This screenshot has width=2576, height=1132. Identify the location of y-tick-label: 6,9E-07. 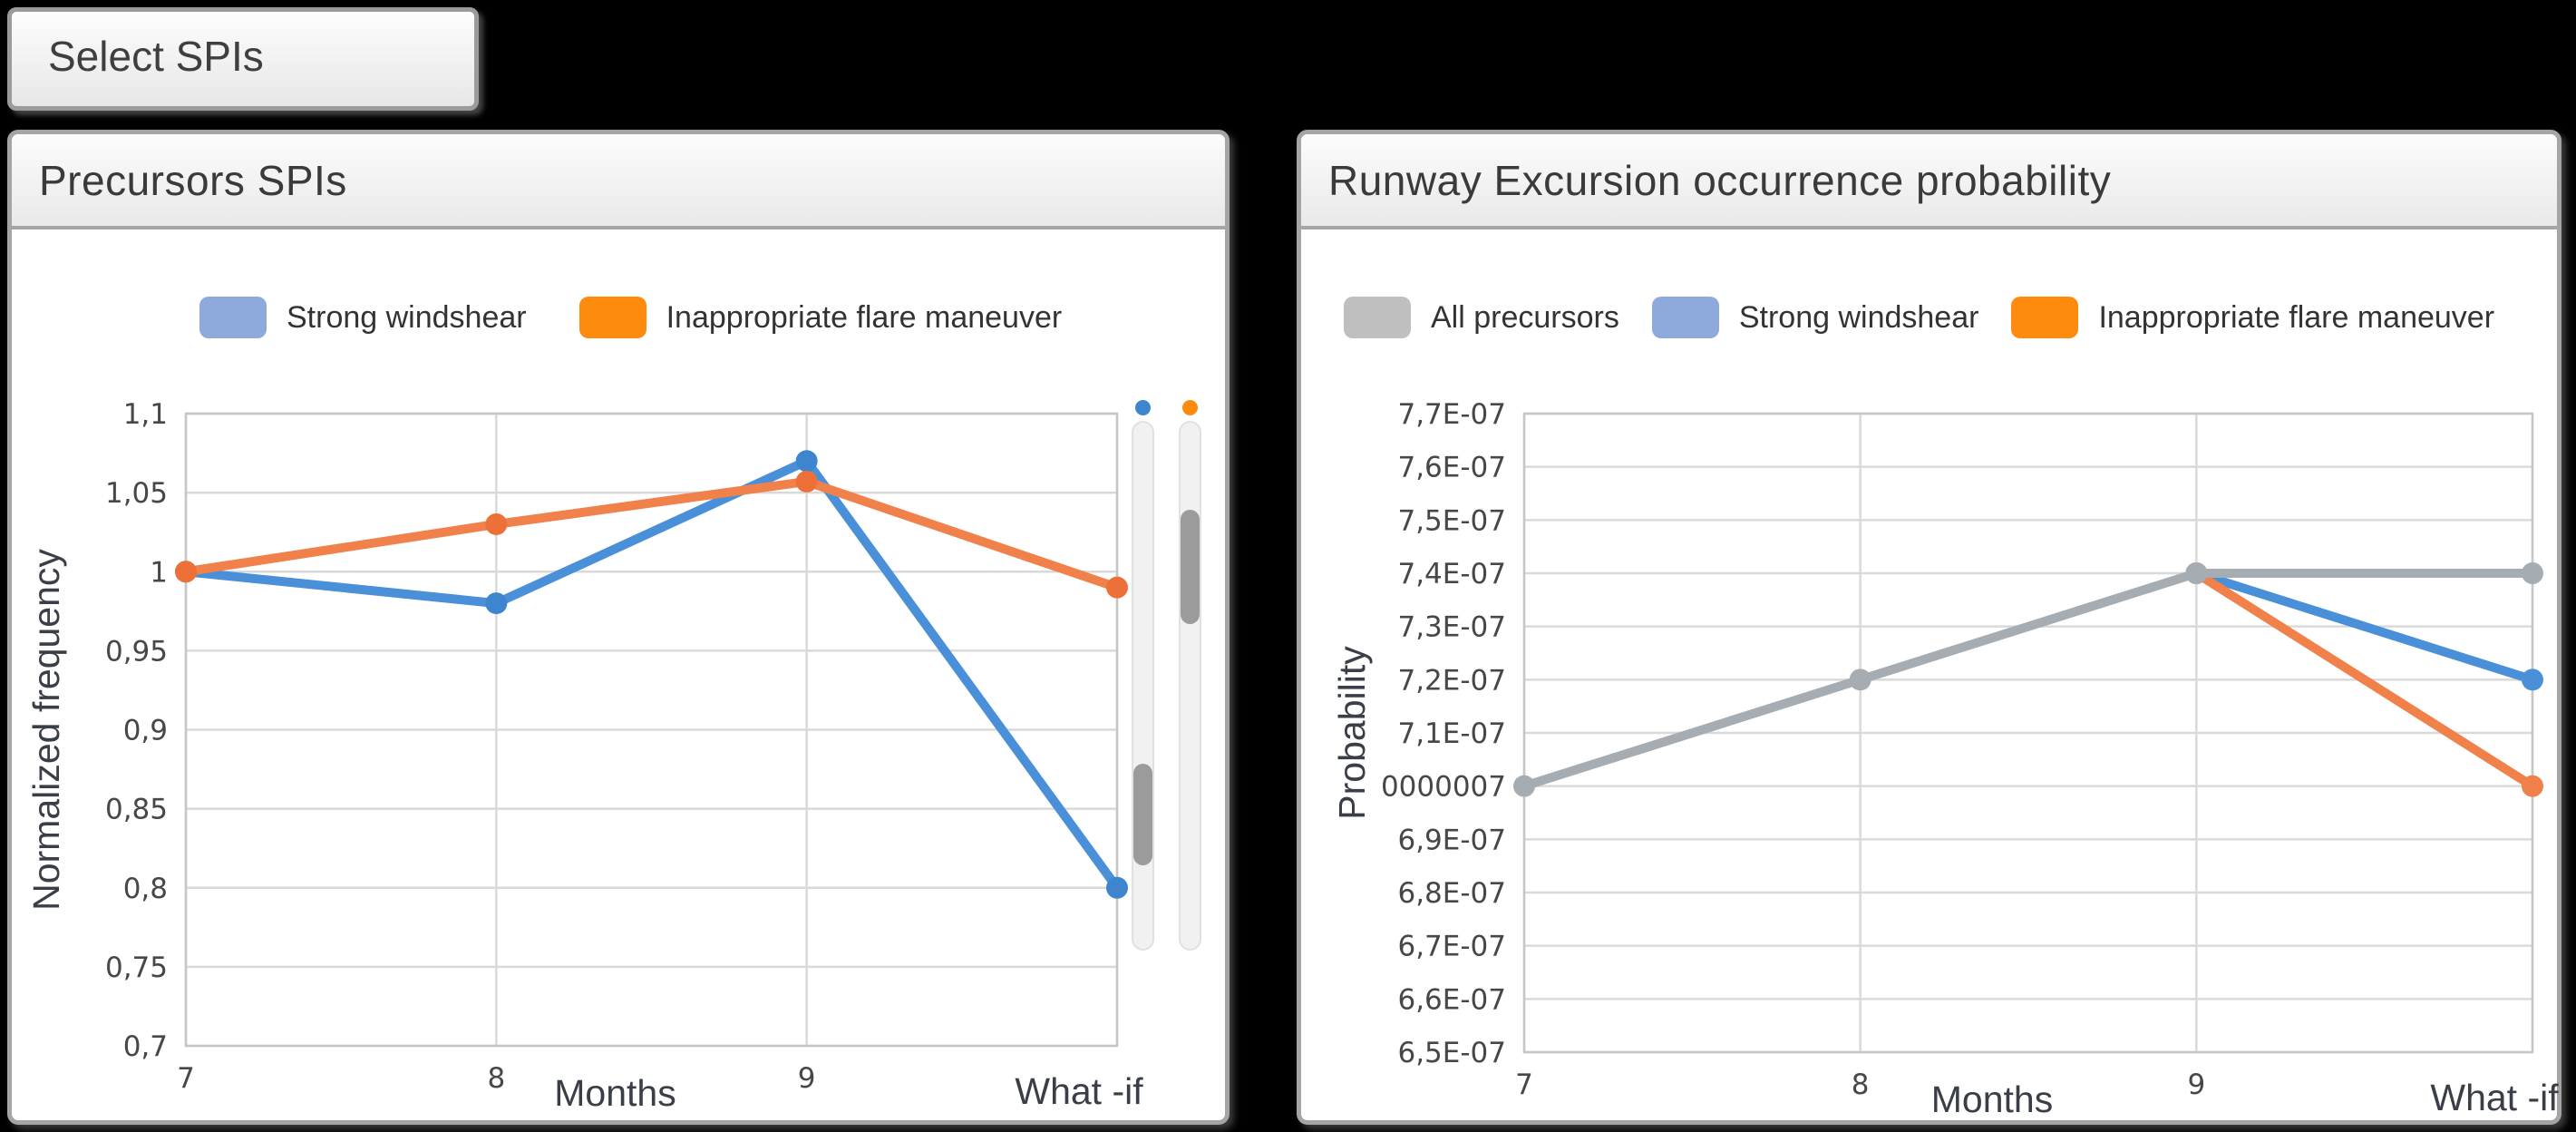
(1451, 840).